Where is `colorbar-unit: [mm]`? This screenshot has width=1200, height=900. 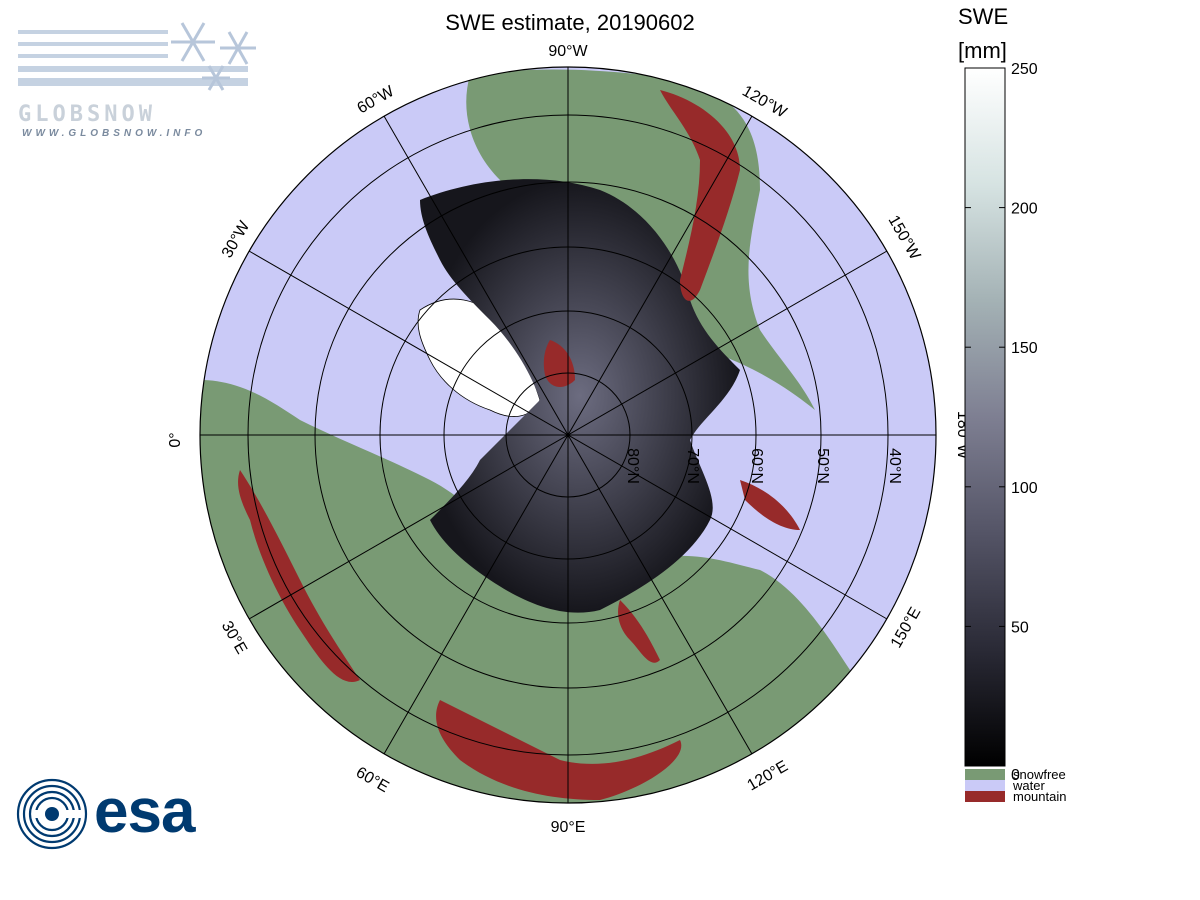
colorbar-unit: [mm] is located at coordinates (982, 50).